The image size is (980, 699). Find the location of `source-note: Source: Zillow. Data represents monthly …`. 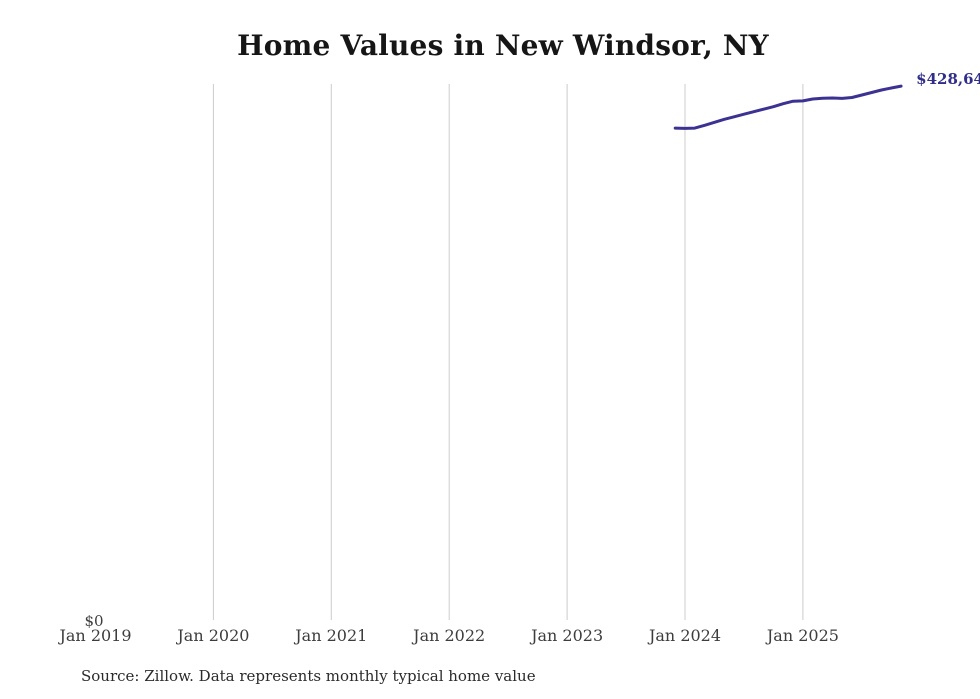

source-note: Source: Zillow. Data represents monthly … is located at coordinates (308, 676).